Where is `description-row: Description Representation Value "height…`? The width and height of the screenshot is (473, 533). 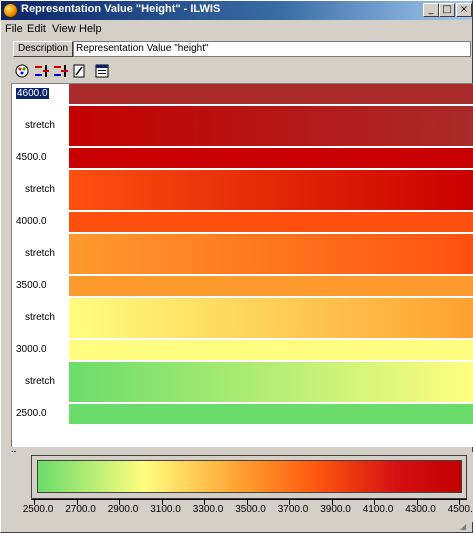
description-row: Description Representation Value "height… is located at coordinates (236, 49).